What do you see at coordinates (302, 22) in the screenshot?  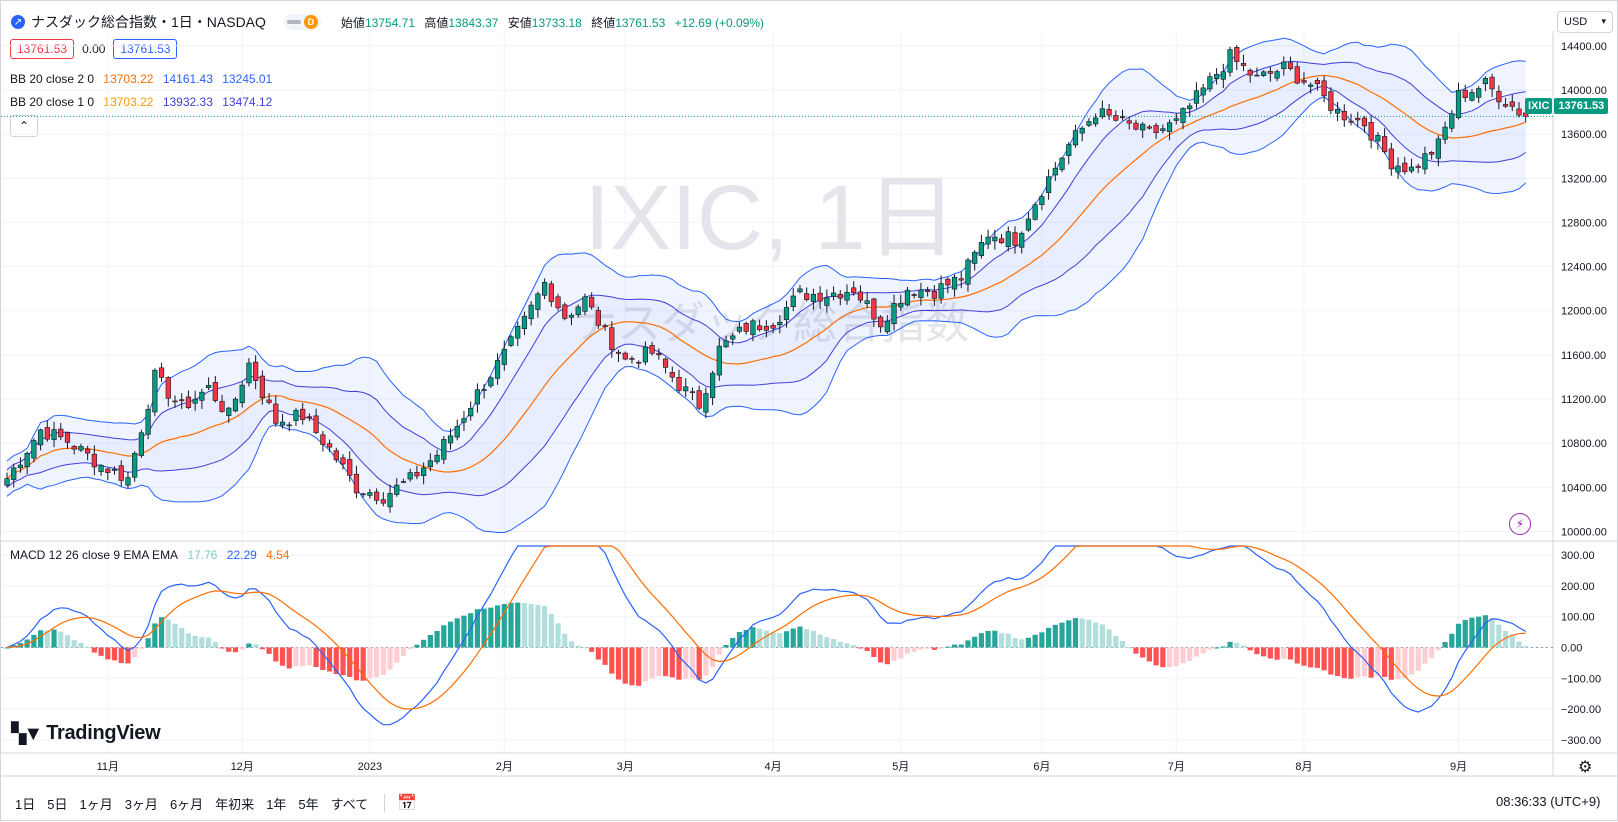 I see `interval-toggle: D` at bounding box center [302, 22].